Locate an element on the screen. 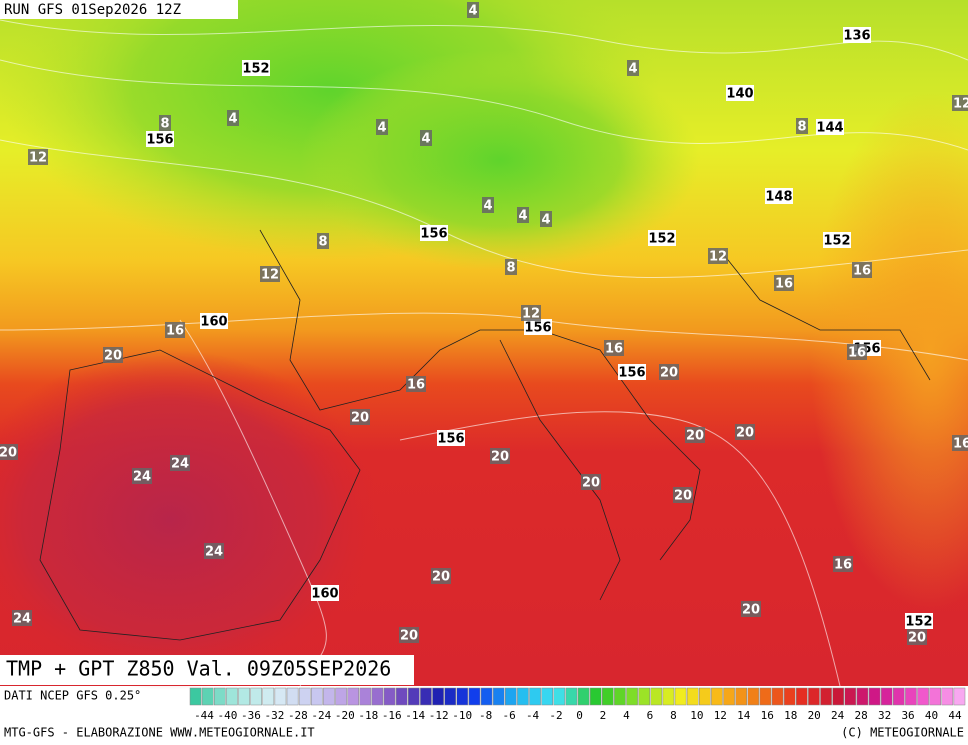 This screenshot has height=745, width=968. colorbar-label: 16 is located at coordinates (767, 715).